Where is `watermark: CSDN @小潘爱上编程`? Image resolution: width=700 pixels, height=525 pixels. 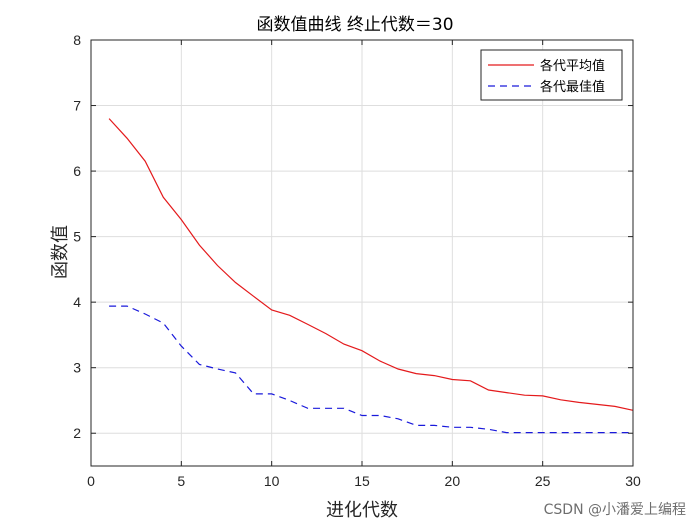
watermark: CSDN @小潘爱上编程 is located at coordinates (614, 510).